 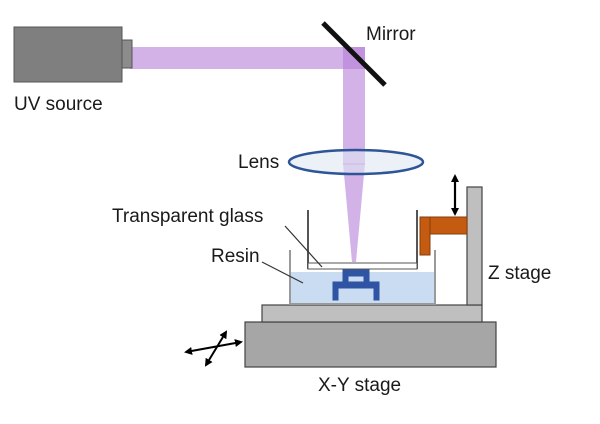 I want to click on z-stage-arm-drop, so click(x=425, y=236).